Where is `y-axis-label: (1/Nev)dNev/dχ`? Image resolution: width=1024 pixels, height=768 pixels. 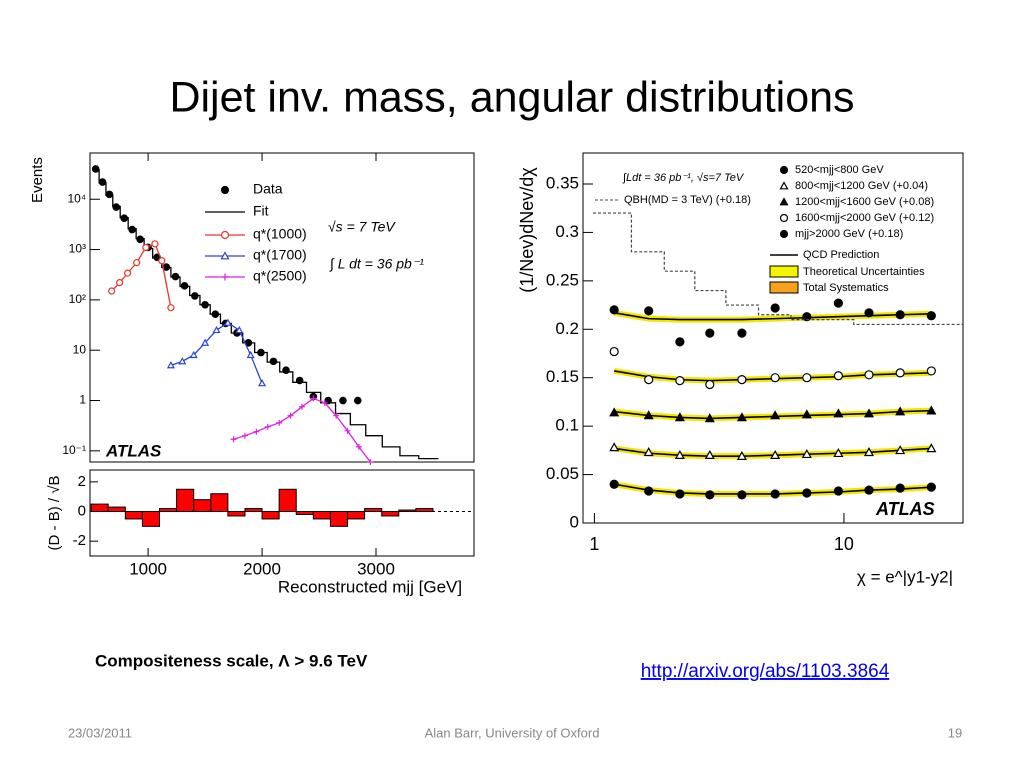 y-axis-label: (1/Nev)dNev/dχ is located at coordinates (527, 230).